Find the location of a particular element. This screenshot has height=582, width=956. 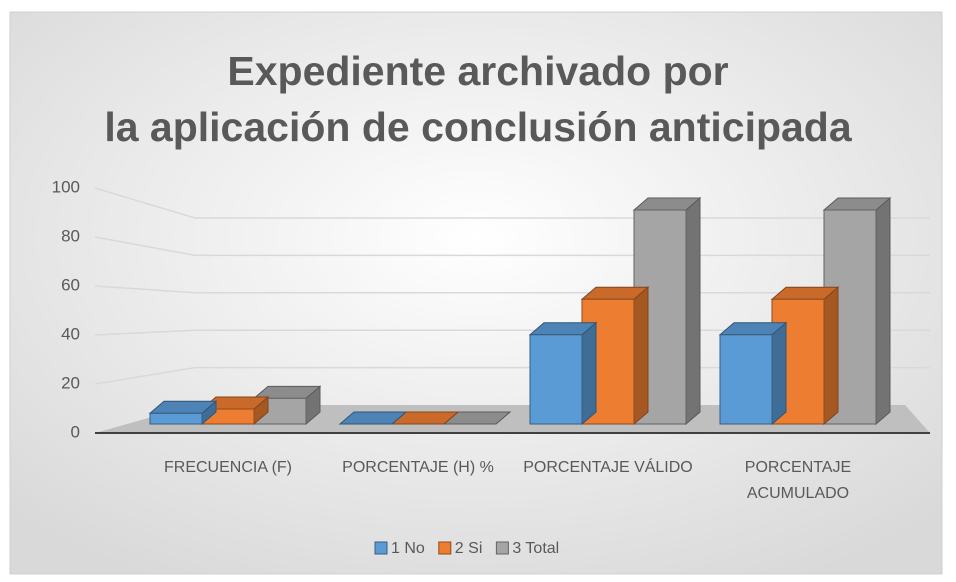

legend-label: 3 Total is located at coordinates (535, 548).